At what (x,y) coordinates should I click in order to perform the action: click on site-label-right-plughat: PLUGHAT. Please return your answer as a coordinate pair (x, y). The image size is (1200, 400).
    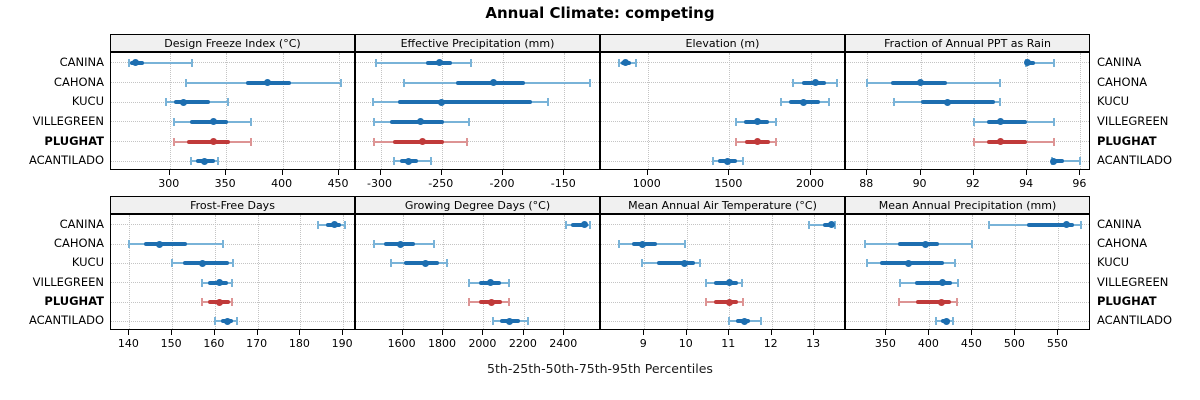
    Looking at the image, I should click on (1127, 140).